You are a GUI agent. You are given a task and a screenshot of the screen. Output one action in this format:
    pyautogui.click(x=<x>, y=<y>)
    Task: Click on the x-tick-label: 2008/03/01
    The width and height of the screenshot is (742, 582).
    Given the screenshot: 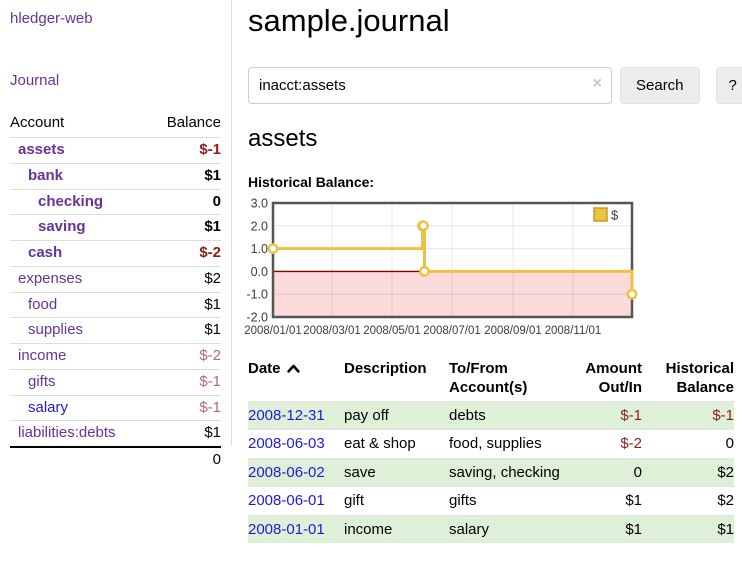 What is the action you would take?
    pyautogui.click(x=332, y=331)
    